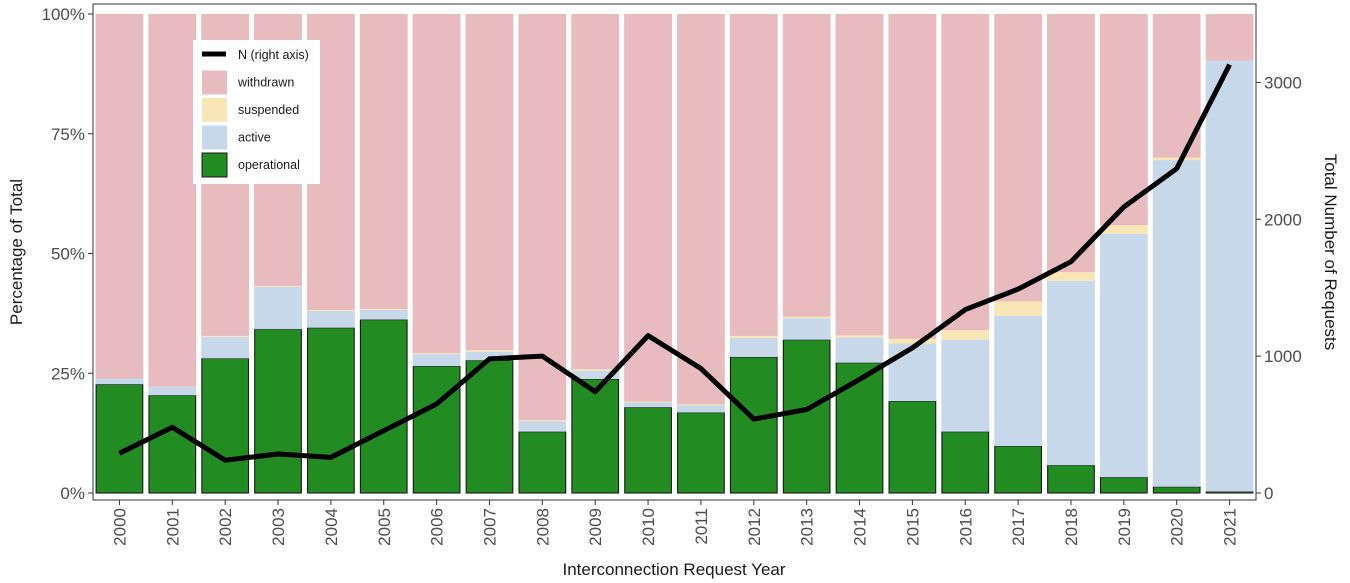  I want to click on legend-label-n-right-axis: N (right axis), so click(273, 55).